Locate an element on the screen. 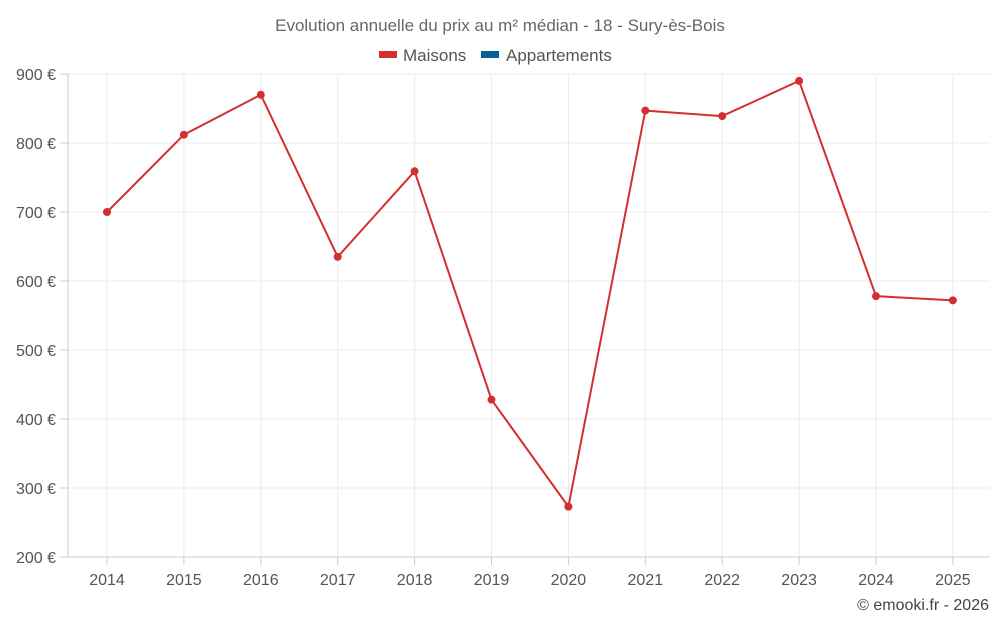  y-axis: 200 € 300 € 400 € 500 € 600 € 700 € 800 € 900 € is located at coordinates (42, 317).